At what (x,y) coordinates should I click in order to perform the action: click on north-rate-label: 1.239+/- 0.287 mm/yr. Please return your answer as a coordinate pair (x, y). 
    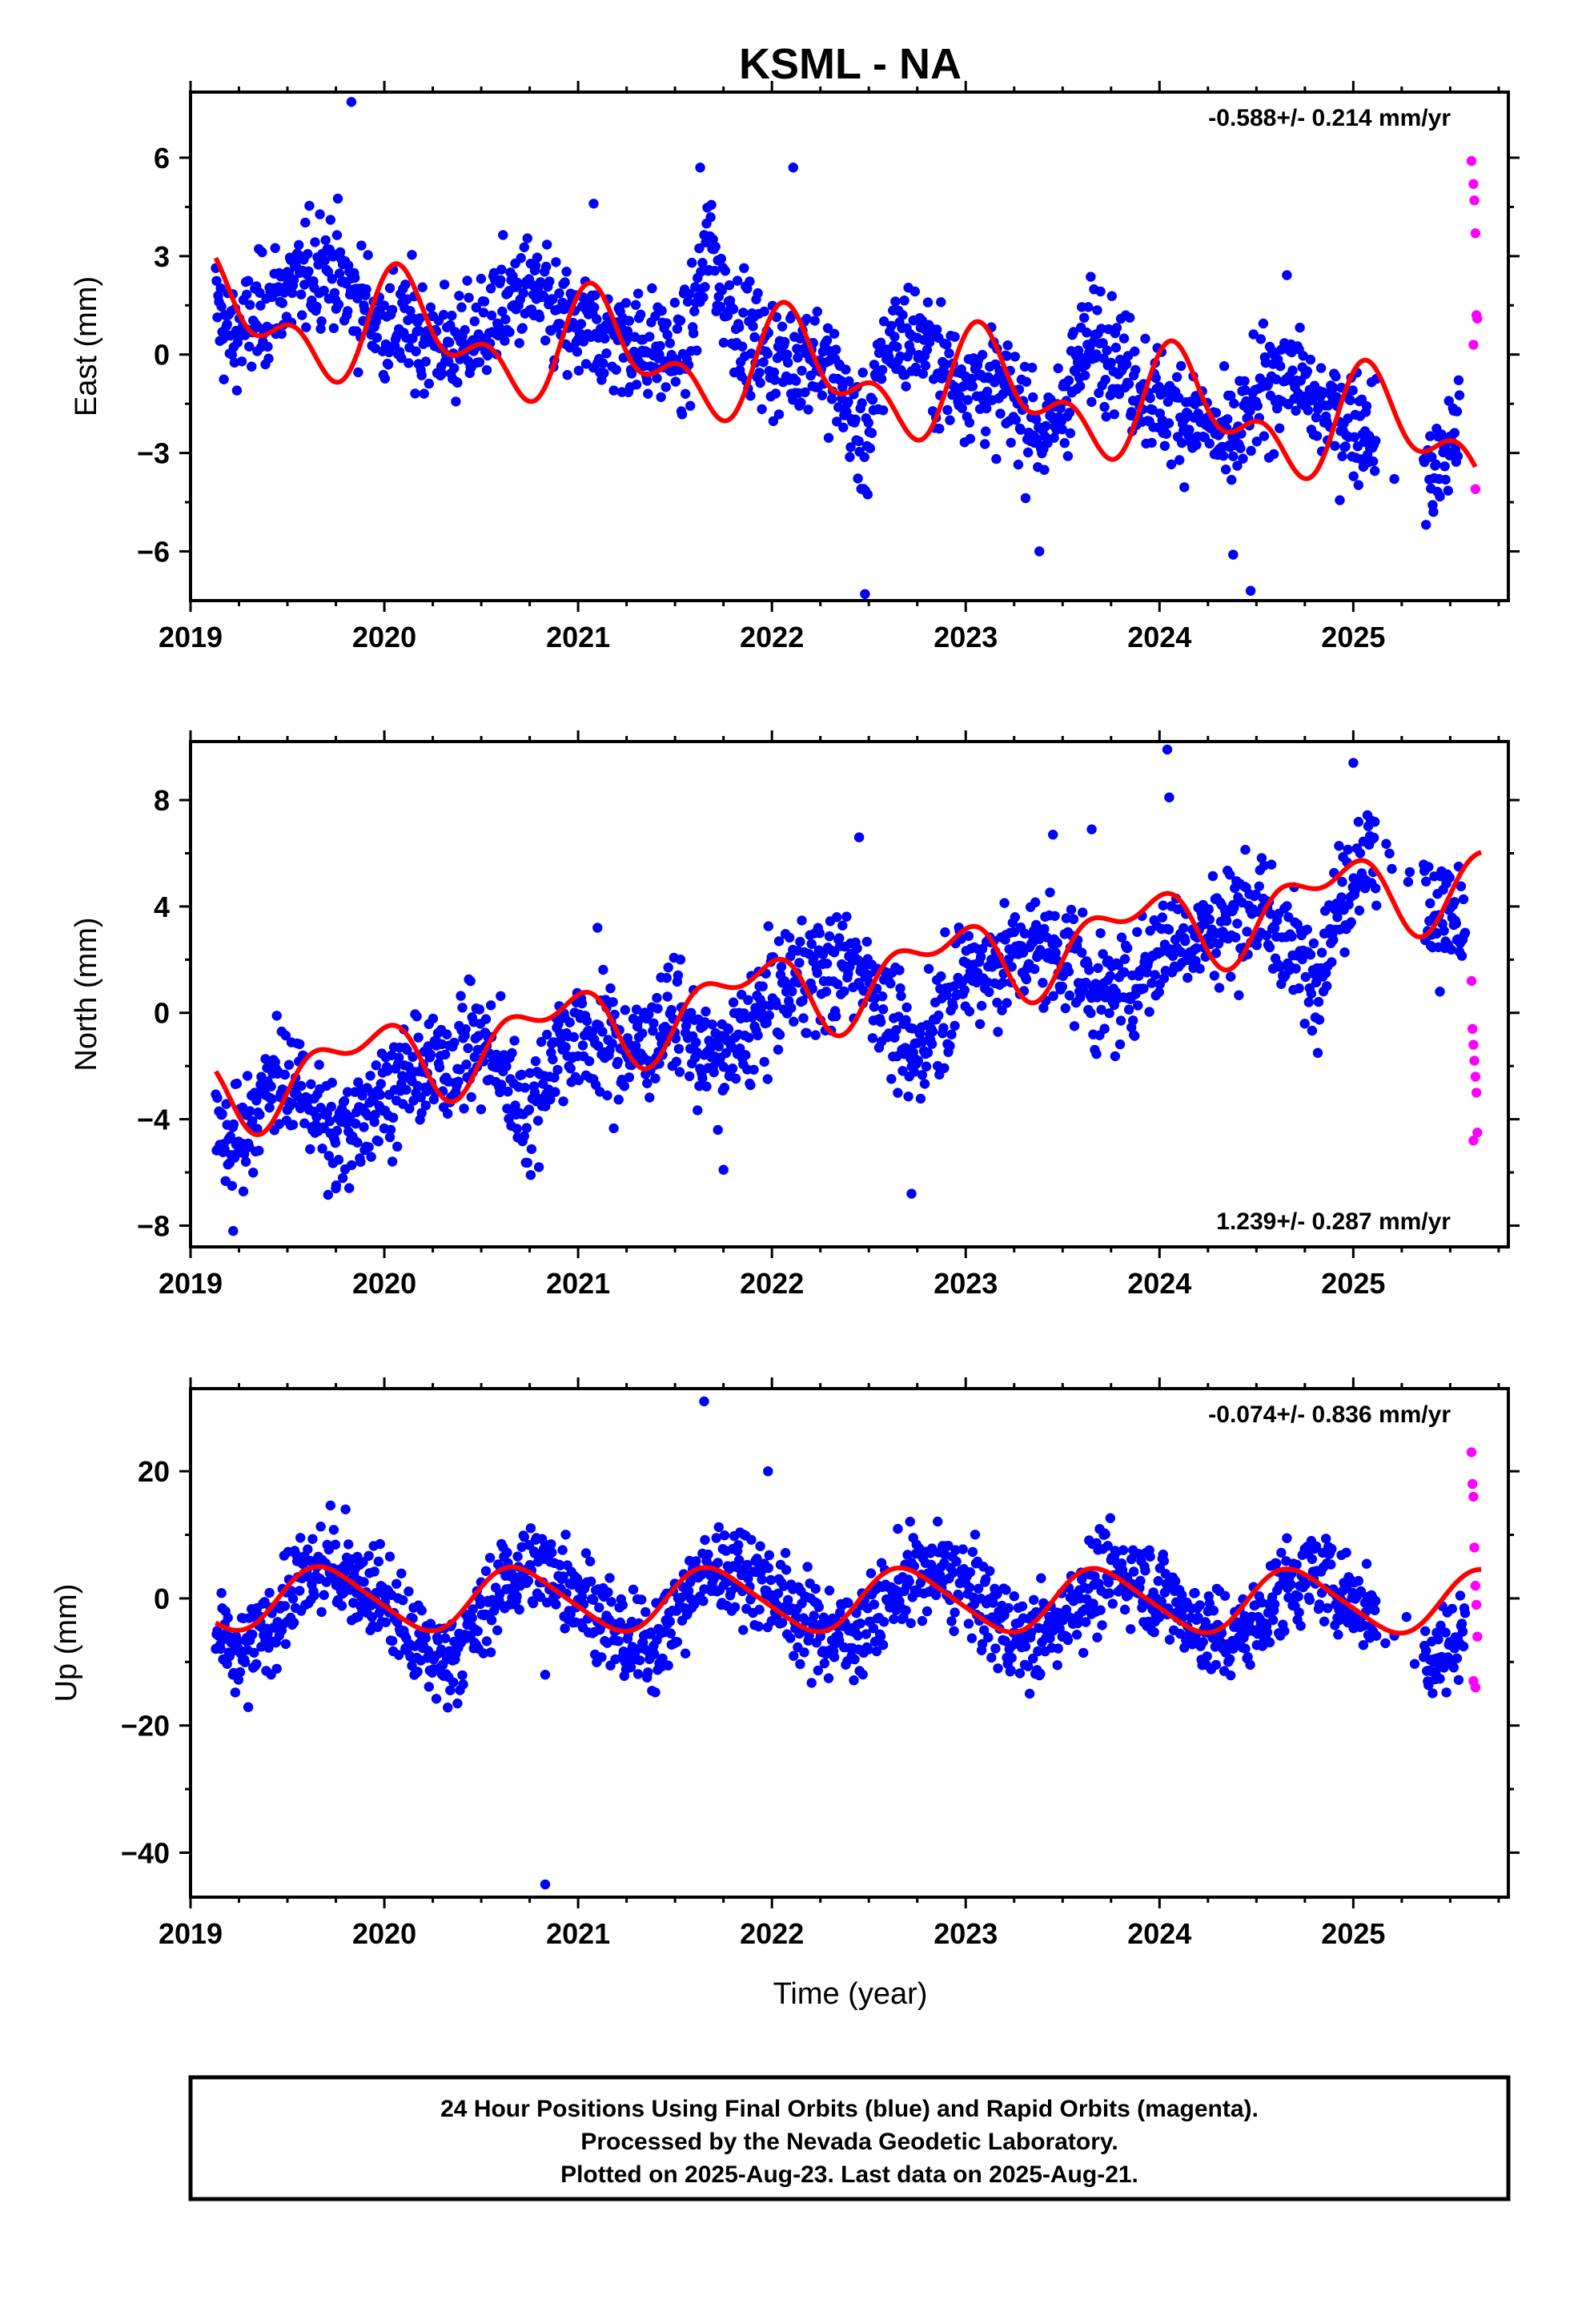
    Looking at the image, I should click on (1333, 1221).